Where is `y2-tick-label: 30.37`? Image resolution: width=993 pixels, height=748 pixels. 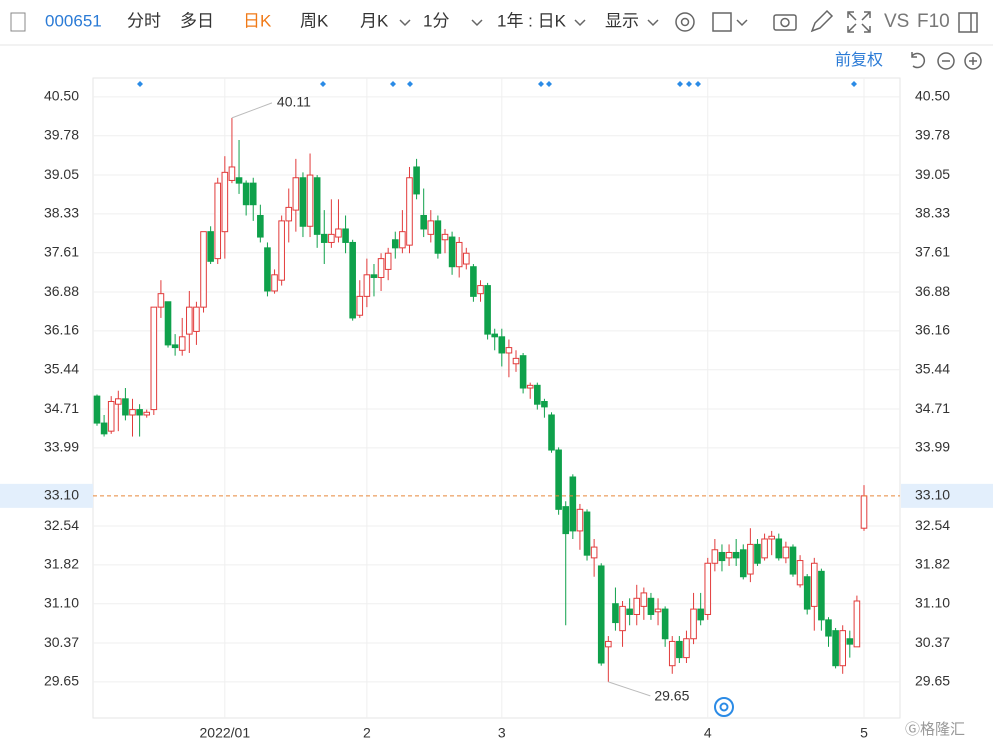 y2-tick-label: 30.37 is located at coordinates (932, 642).